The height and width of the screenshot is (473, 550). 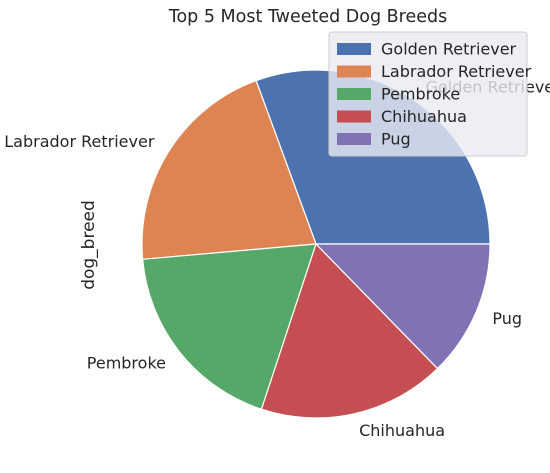 I want to click on slice-label-chihuahua: Chihuahua, so click(x=402, y=430).